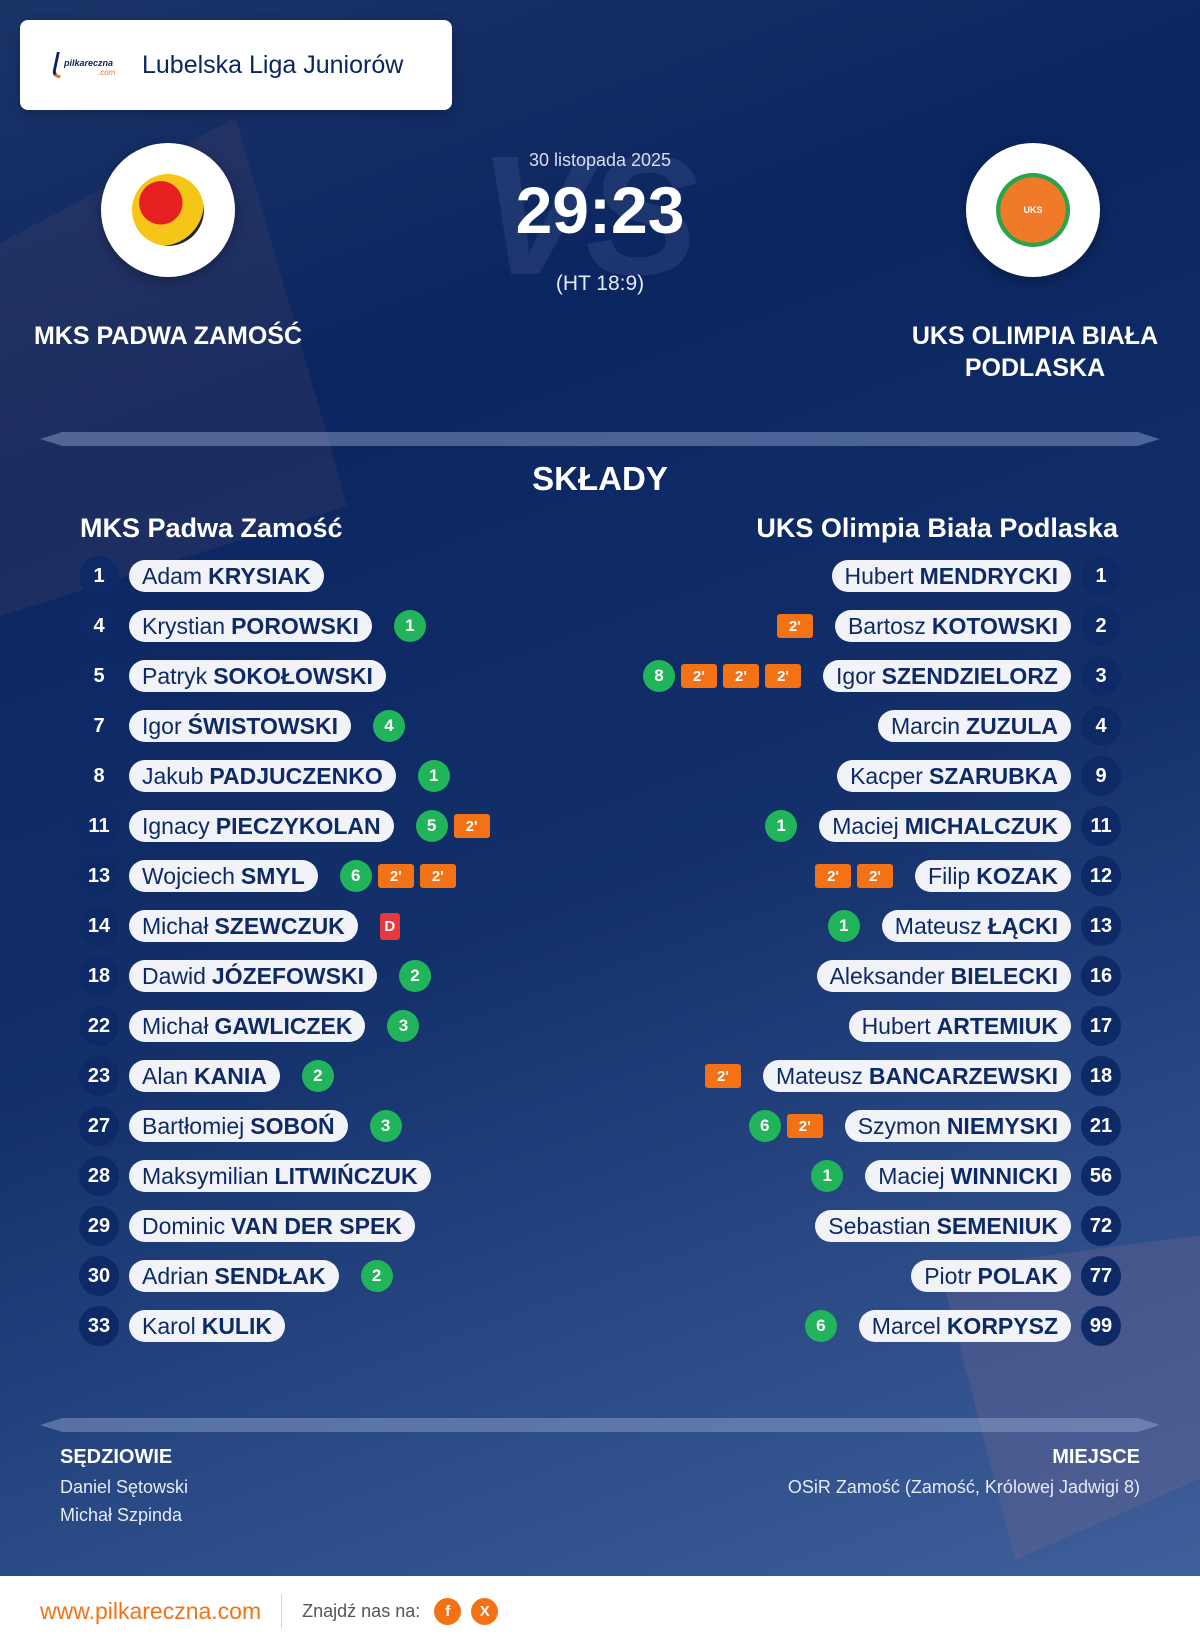 The width and height of the screenshot is (1200, 1646). I want to click on player-name: Dominic VAN DER SPEK, so click(272, 1226).